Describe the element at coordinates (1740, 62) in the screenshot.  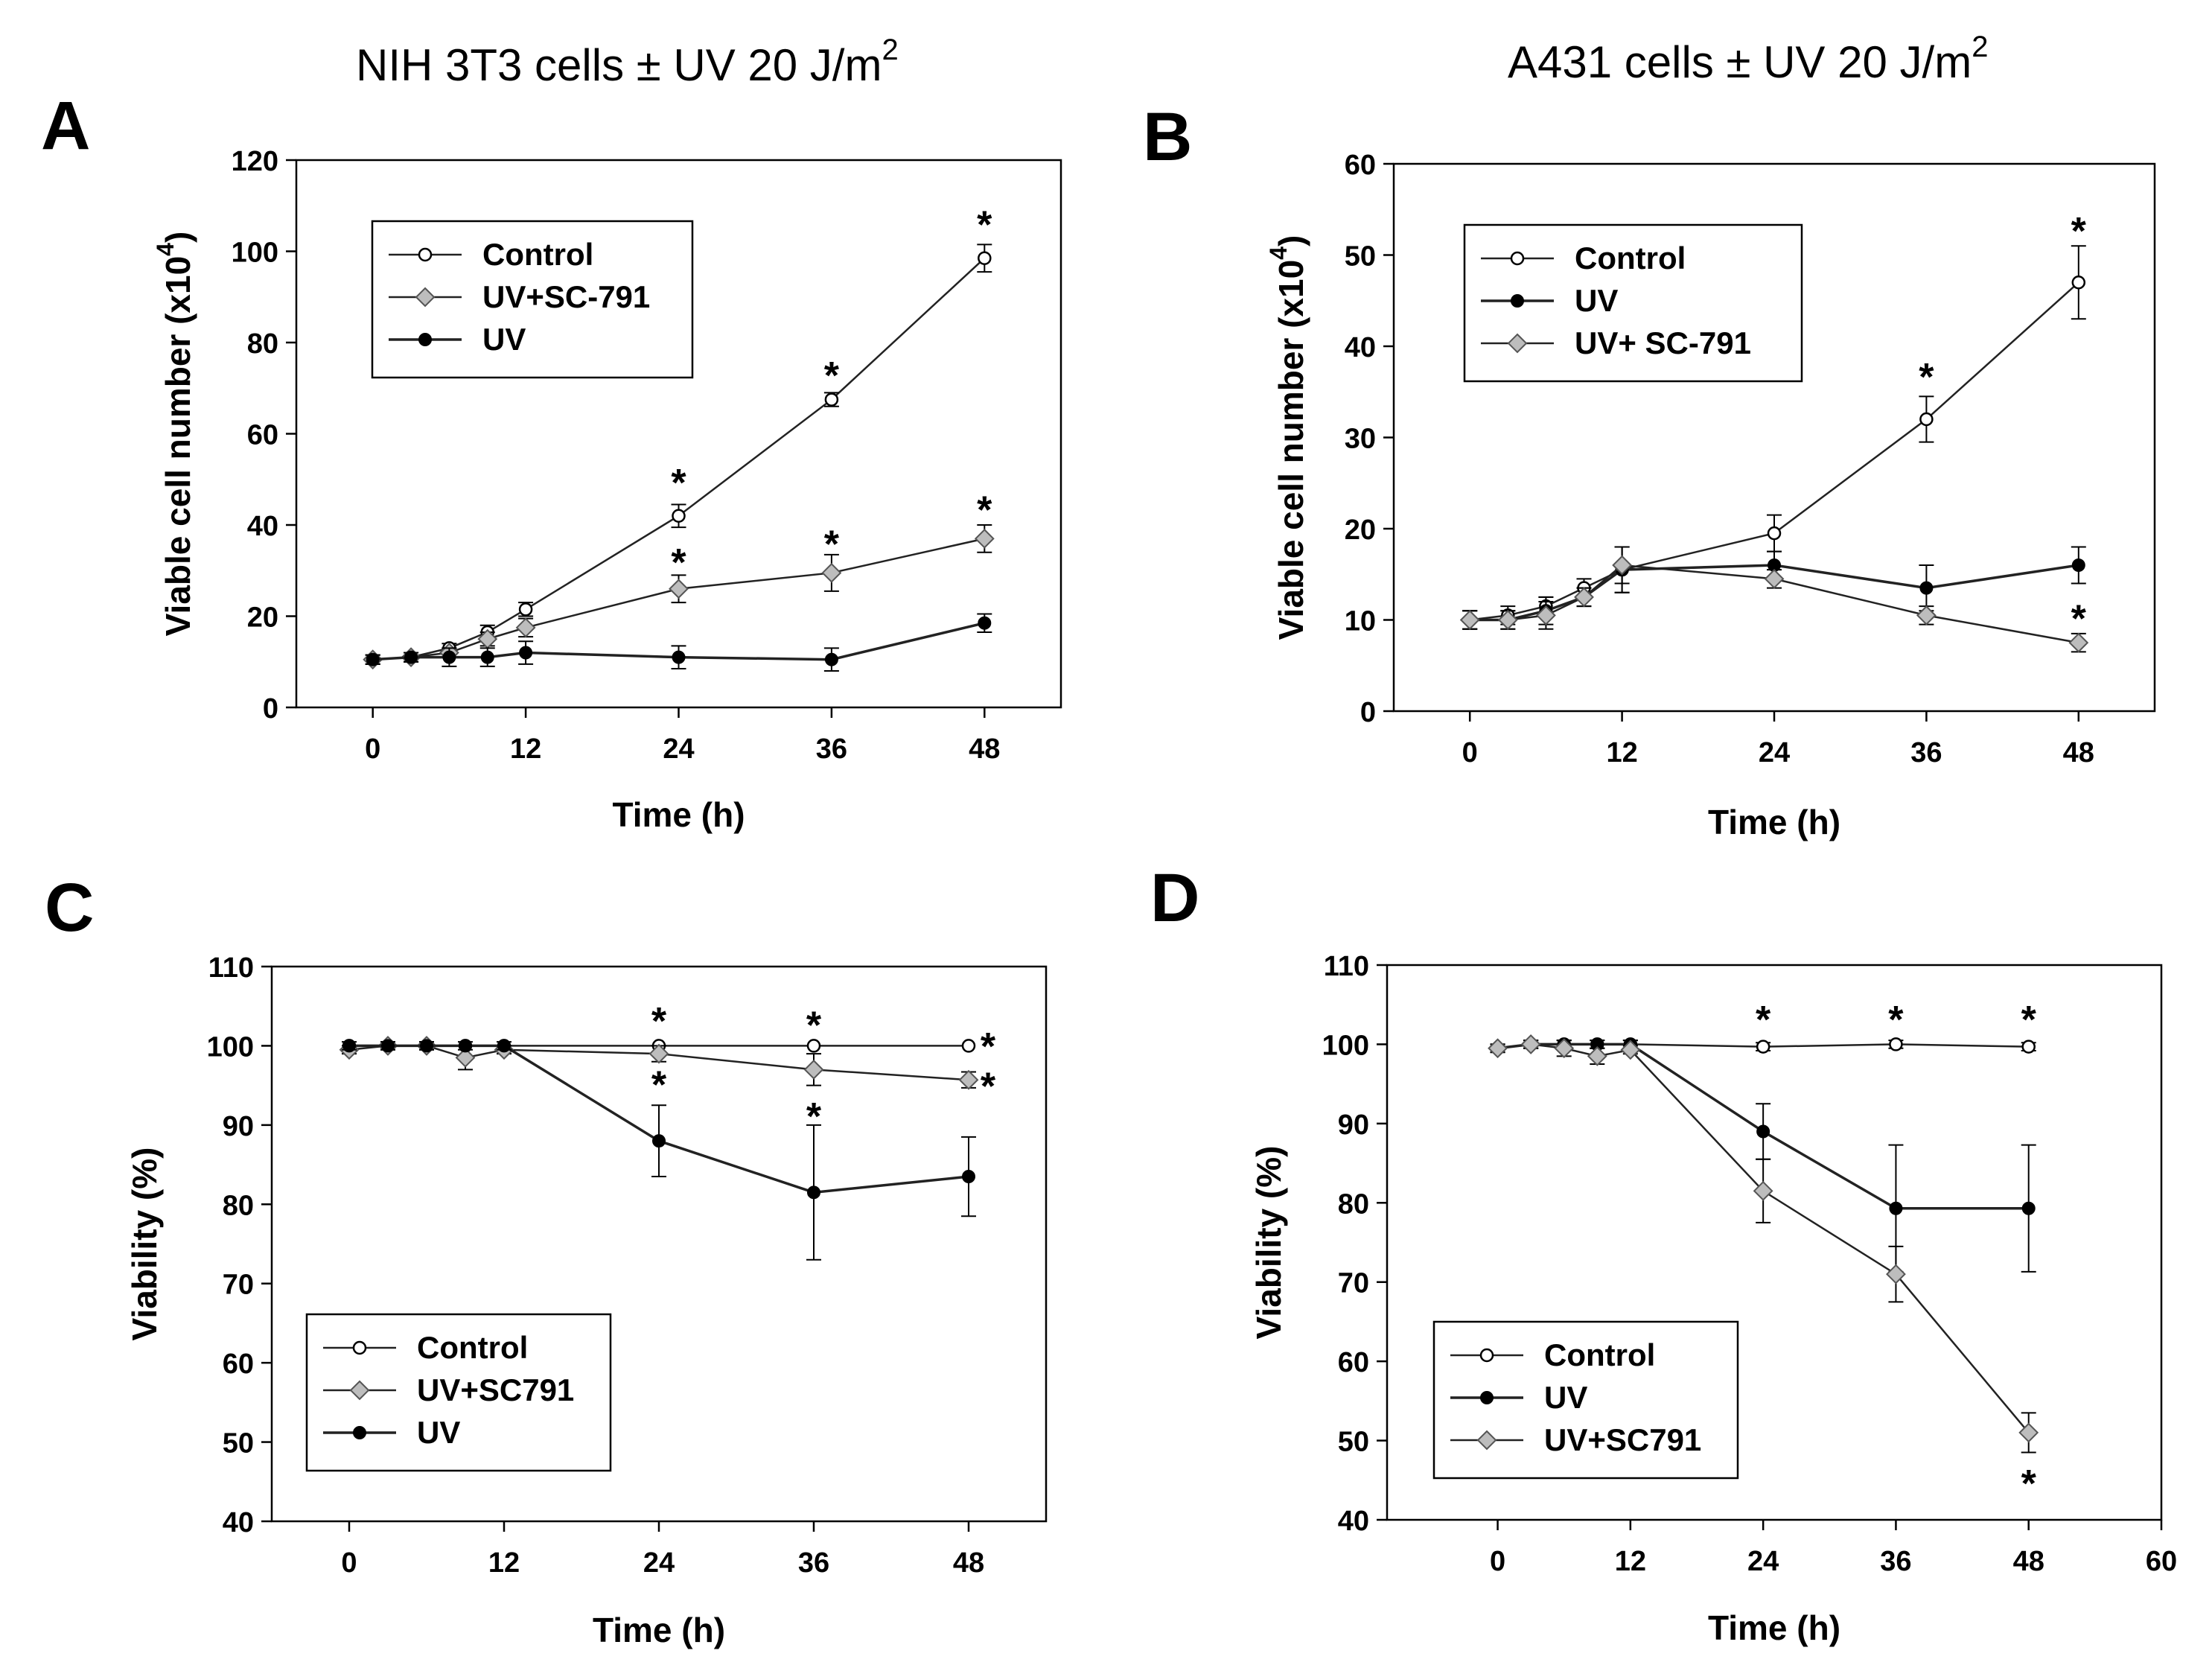
I see `figure-title-right-text: A431 cells ± UV 20 J/m` at that location.